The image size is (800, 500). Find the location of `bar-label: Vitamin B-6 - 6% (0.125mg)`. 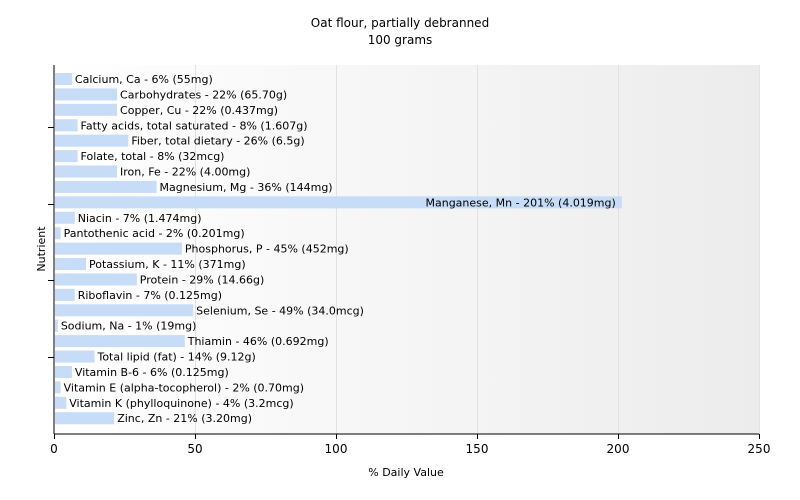

bar-label: Vitamin B-6 - 6% (0.125mg) is located at coordinates (152, 372).